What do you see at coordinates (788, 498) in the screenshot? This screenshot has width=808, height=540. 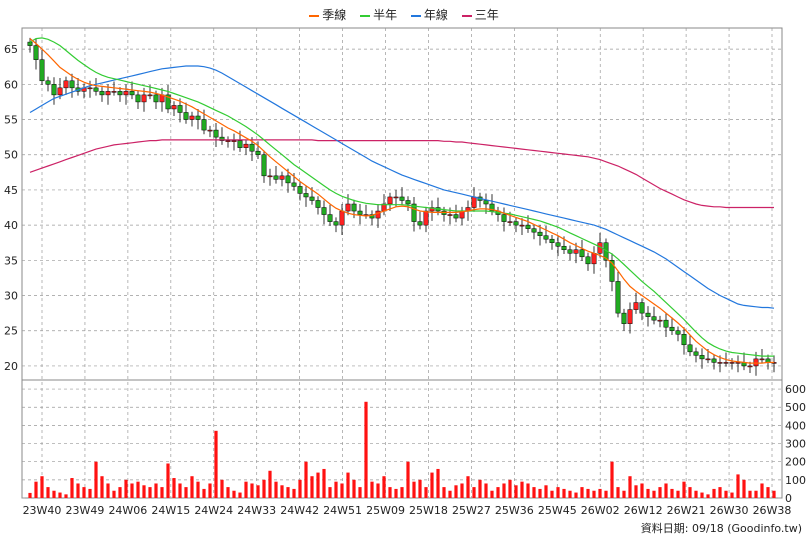 I see `volume-tick-label: 0` at bounding box center [788, 498].